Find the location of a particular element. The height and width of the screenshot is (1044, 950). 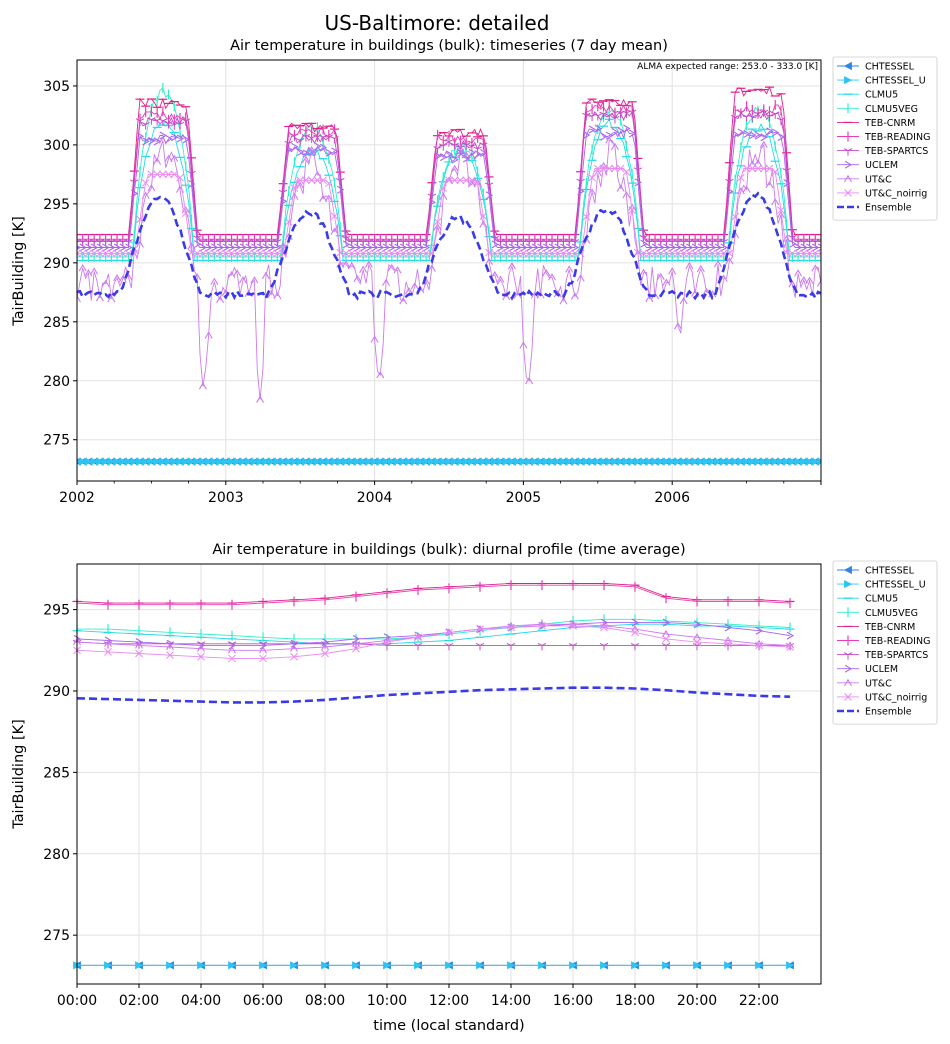

top-ytick-label: 275 is located at coordinates (56, 441).